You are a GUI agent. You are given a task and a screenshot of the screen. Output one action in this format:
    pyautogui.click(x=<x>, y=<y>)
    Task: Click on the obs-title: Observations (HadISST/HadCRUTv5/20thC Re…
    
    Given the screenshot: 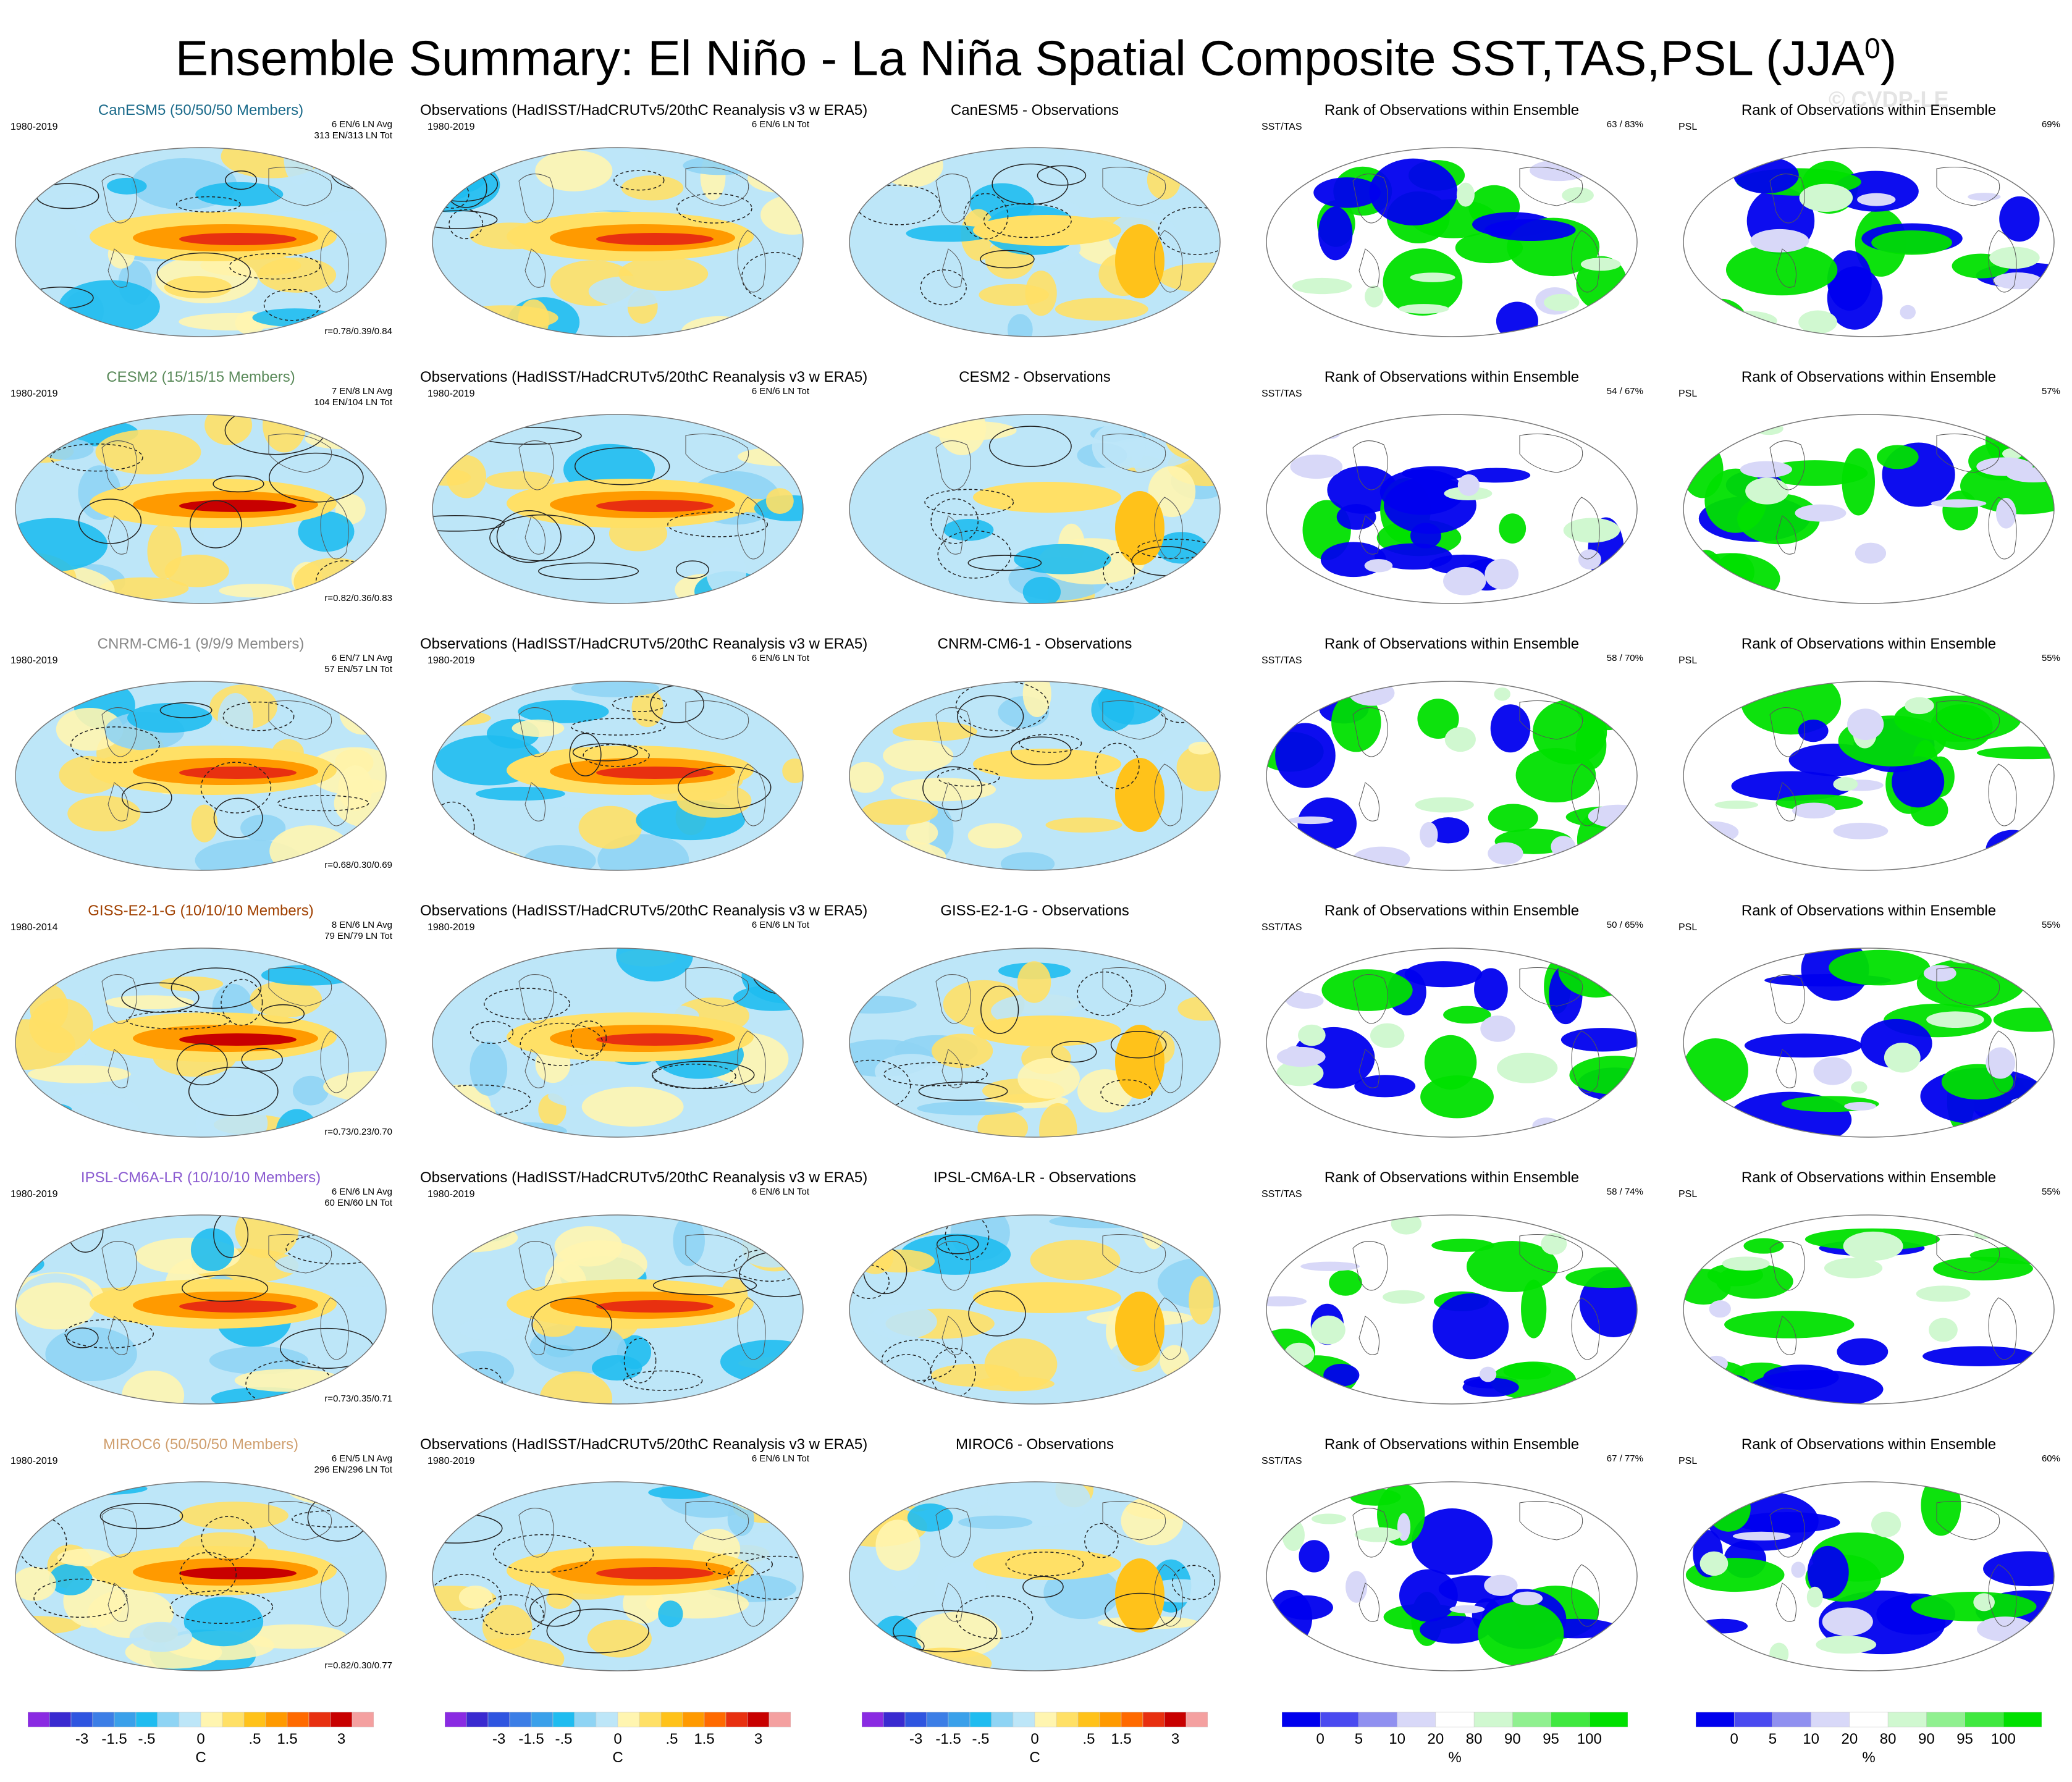 What is the action you would take?
    pyautogui.click(x=644, y=377)
    